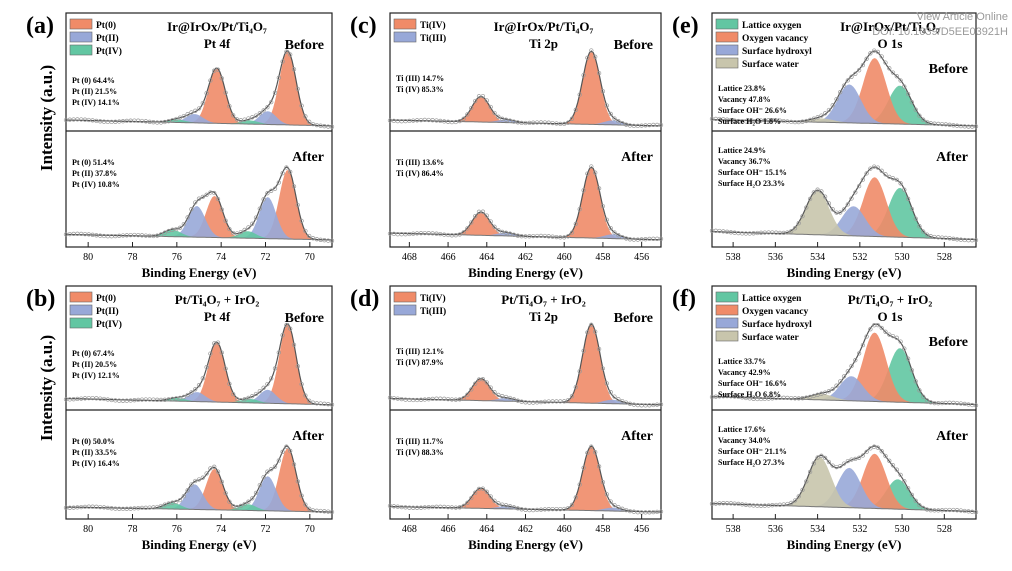  Describe the element at coordinates (685, 26) in the screenshot. I see `panel-label: (e)` at that location.